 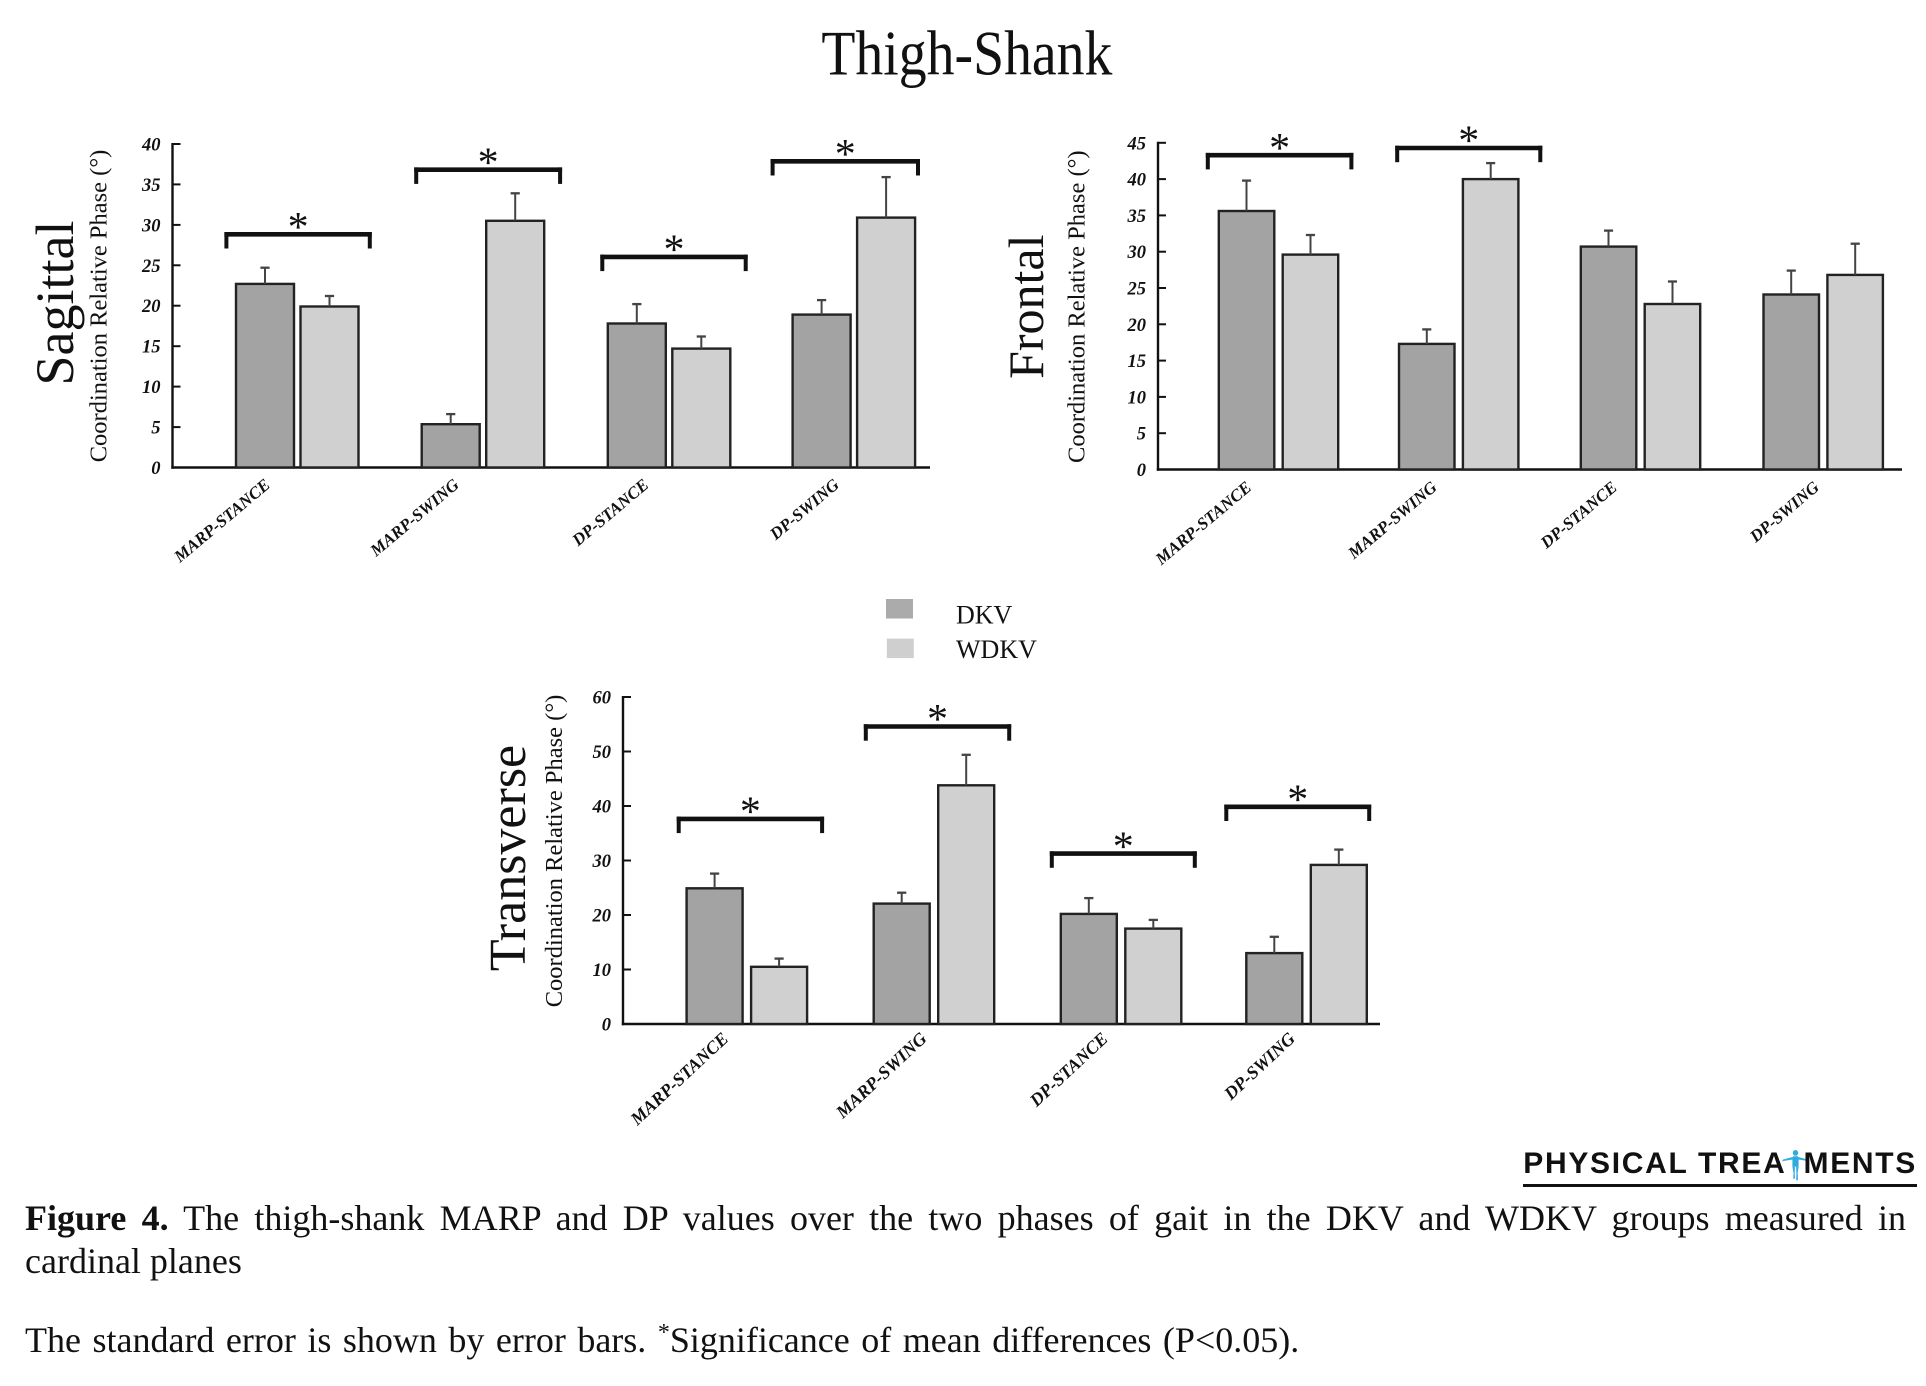 I want to click on svg-text: 60, so click(x=602, y=699).